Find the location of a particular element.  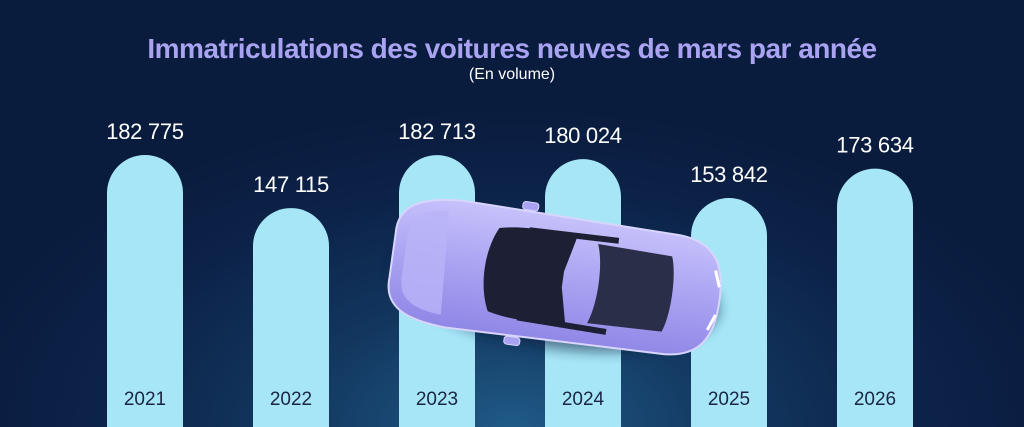

value-label: 180 024 is located at coordinates (582, 135).